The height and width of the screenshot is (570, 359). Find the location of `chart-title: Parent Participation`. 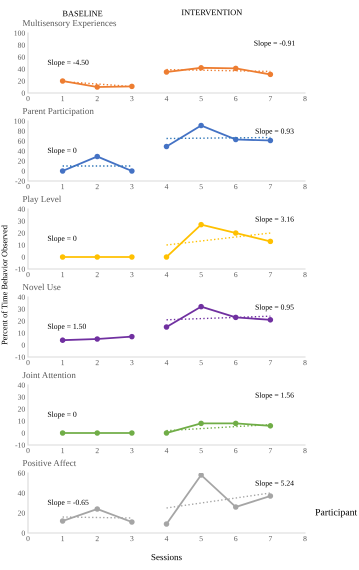

chart-title: Parent Participation is located at coordinates (58, 112).